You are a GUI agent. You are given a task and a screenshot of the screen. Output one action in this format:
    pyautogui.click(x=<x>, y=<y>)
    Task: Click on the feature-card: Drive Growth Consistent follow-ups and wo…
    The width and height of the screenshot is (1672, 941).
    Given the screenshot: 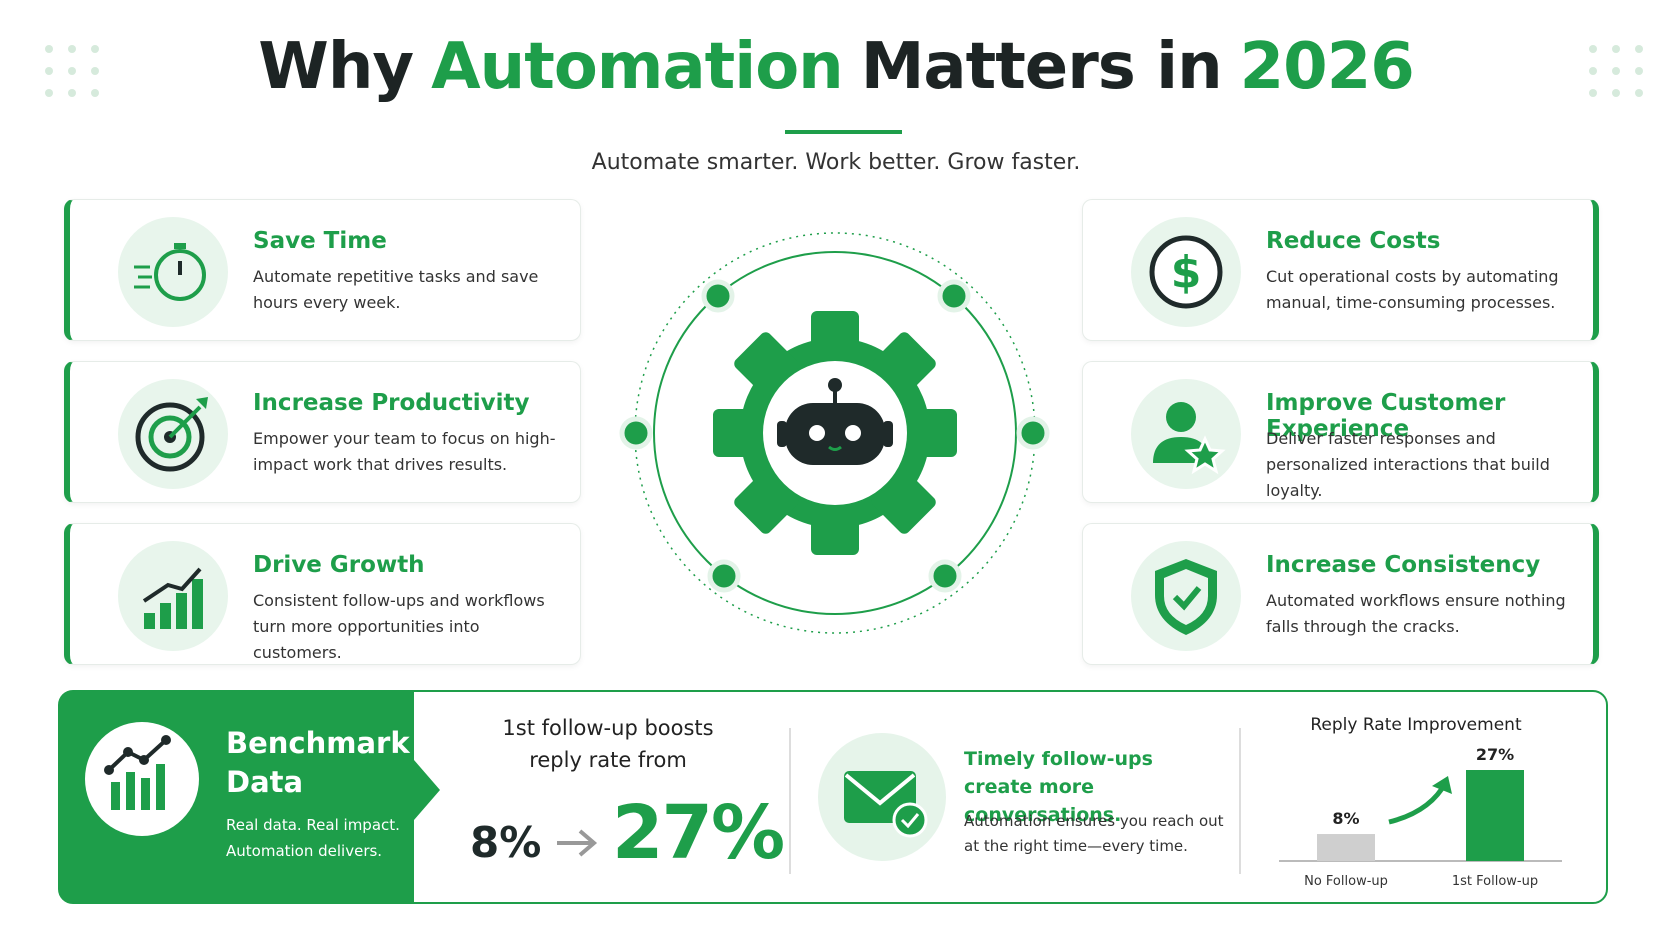 What is the action you would take?
    pyautogui.click(x=322, y=594)
    